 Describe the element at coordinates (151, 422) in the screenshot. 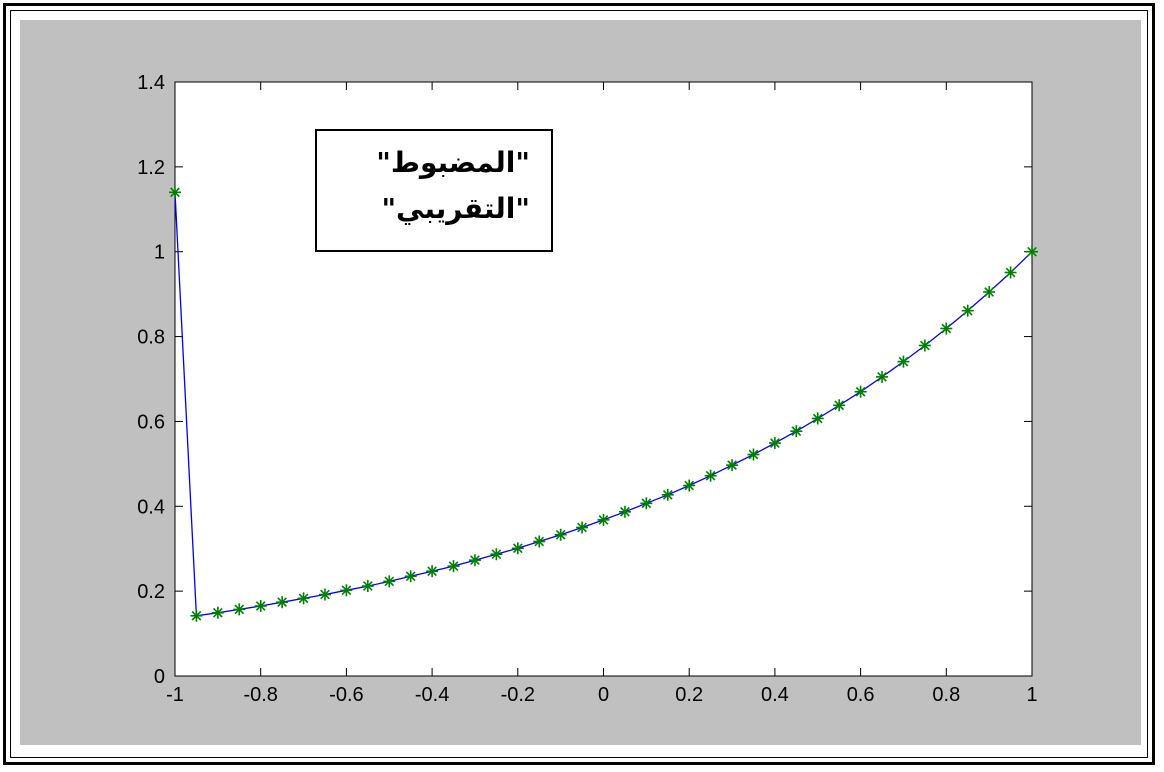

I see `y-tick-label: 0.6` at that location.